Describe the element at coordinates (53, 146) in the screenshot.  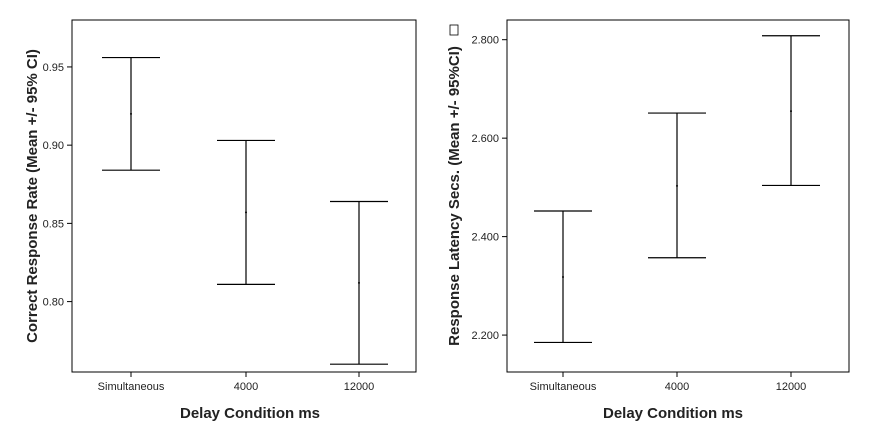
I see `y-tick-label: 0.90` at that location.